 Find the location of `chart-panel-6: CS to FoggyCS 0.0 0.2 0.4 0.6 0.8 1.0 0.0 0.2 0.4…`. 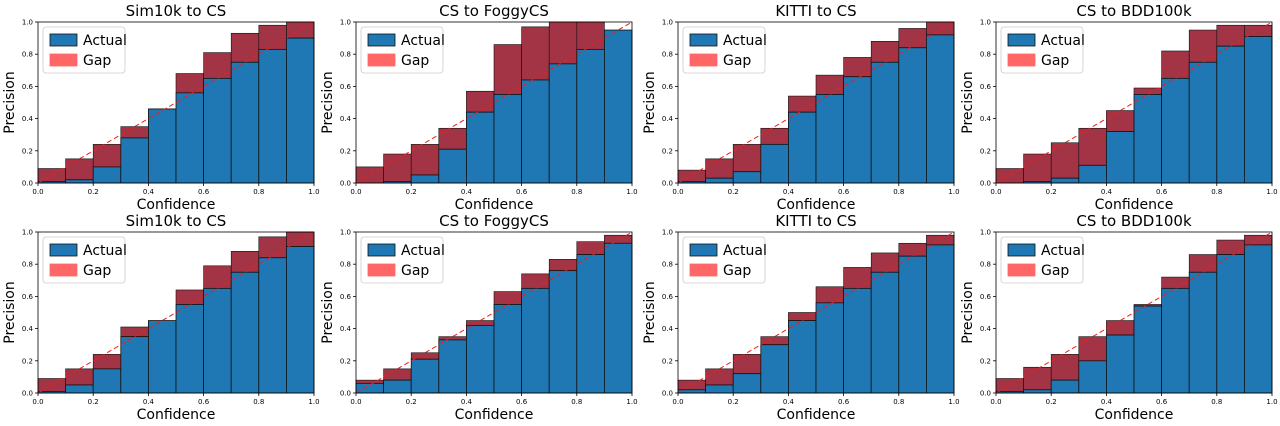

chart-panel-6: CS to FoggyCS 0.0 0.2 0.4 0.6 0.8 1.0 0.0 0.2 0.4… is located at coordinates (479, 317).